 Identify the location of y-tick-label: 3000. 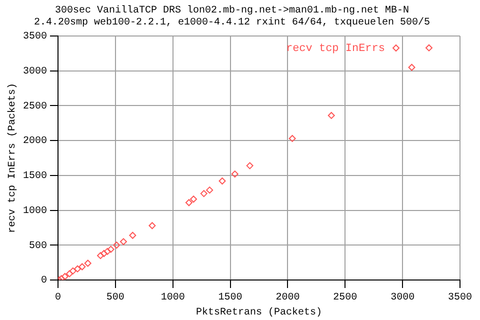
(35, 72).